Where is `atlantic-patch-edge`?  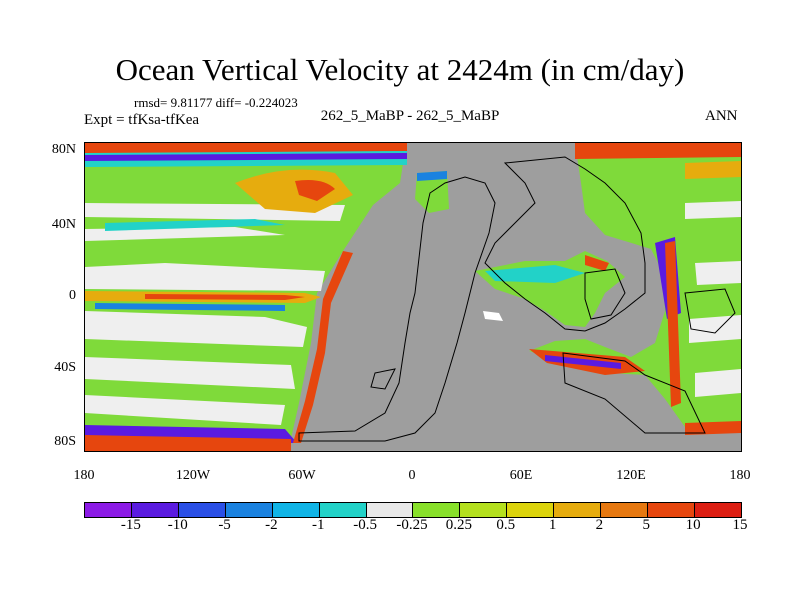 atlantic-patch-edge is located at coordinates (432, 176).